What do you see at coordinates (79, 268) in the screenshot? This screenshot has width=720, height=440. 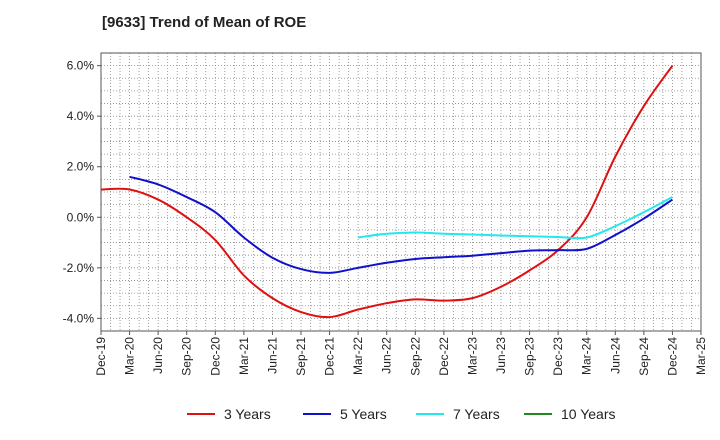 I see `y-tick-label: -2.0%` at bounding box center [79, 268].